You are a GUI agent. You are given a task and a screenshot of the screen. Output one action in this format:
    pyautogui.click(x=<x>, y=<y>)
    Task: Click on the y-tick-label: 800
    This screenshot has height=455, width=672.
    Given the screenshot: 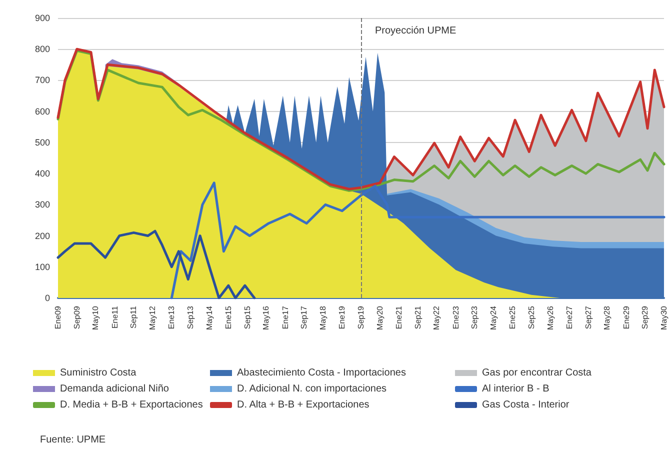 What is the action you would take?
    pyautogui.click(x=42, y=49)
    